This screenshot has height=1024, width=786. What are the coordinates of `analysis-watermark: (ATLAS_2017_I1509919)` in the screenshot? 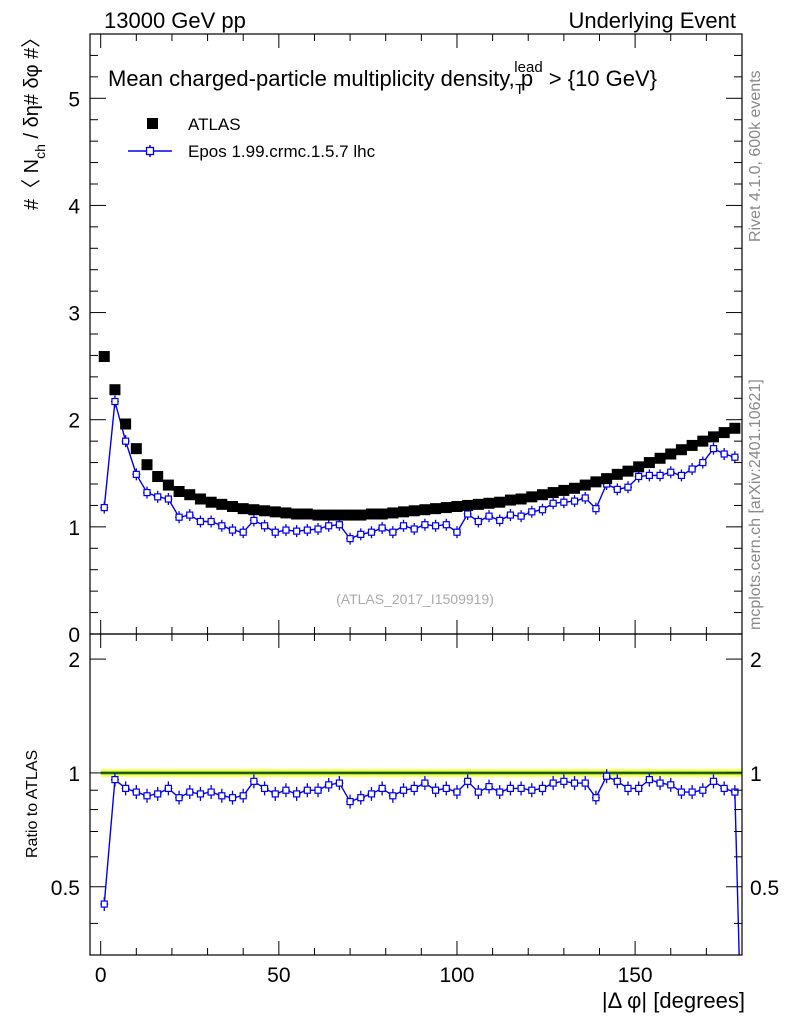 It's located at (415, 599).